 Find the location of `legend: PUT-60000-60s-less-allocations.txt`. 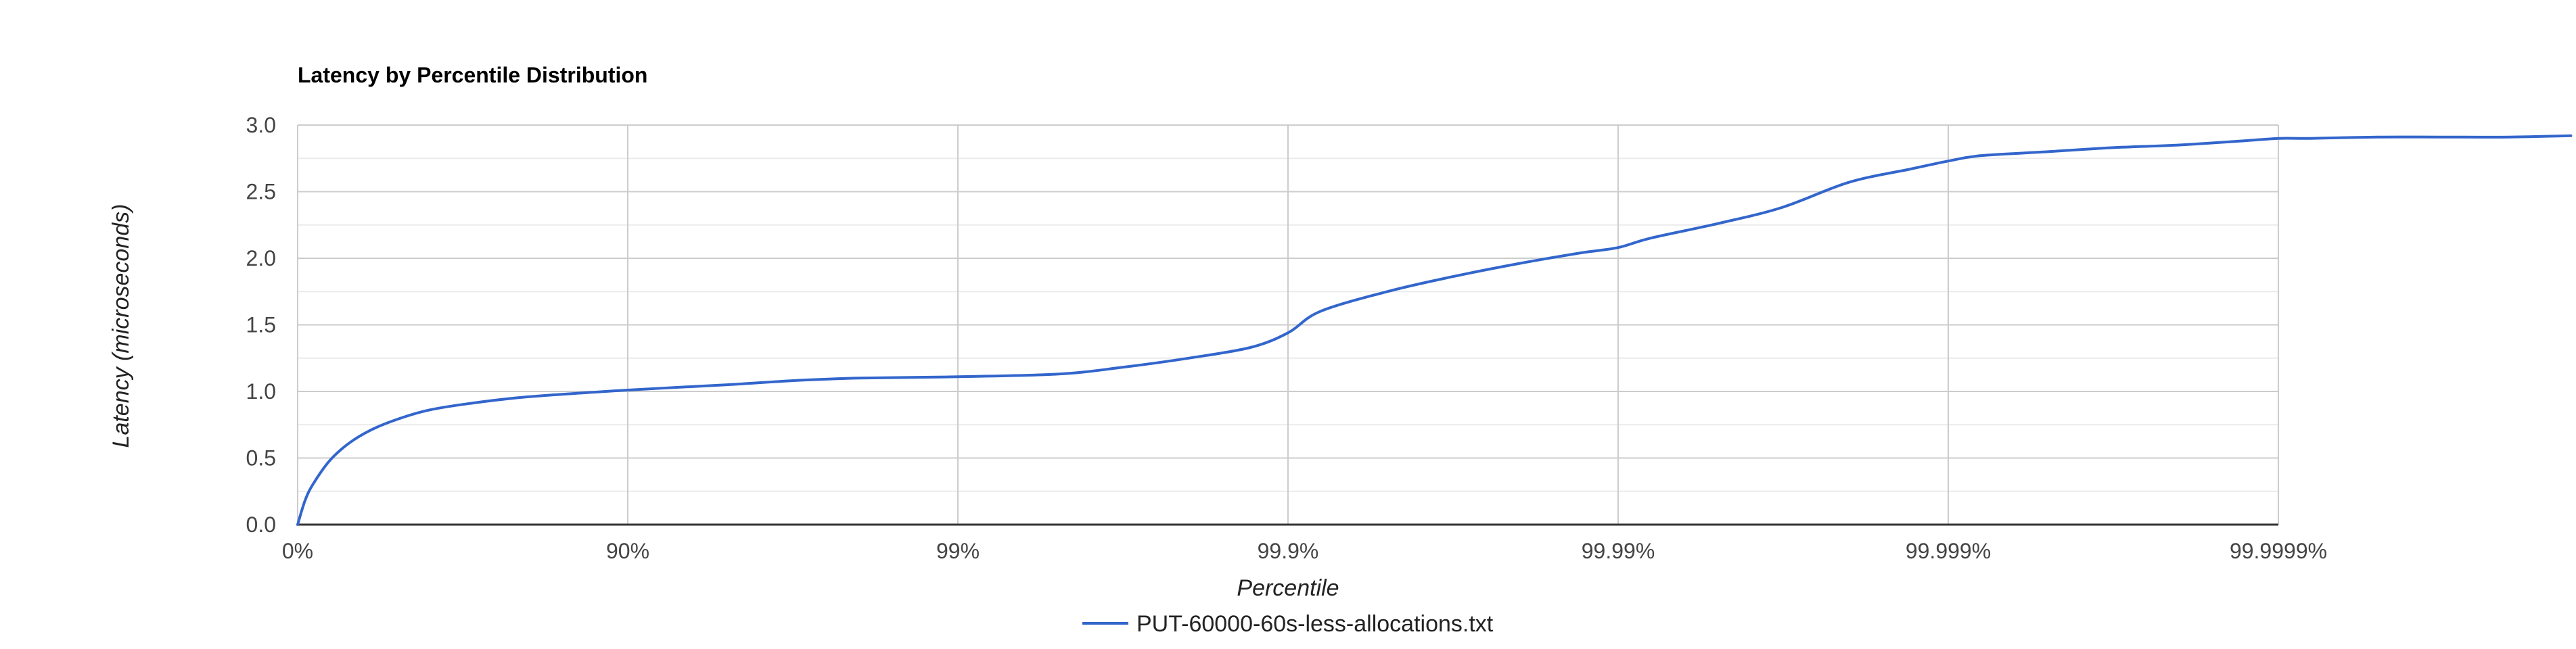

legend: PUT-60000-60s-less-allocations.txt is located at coordinates (1288, 624).